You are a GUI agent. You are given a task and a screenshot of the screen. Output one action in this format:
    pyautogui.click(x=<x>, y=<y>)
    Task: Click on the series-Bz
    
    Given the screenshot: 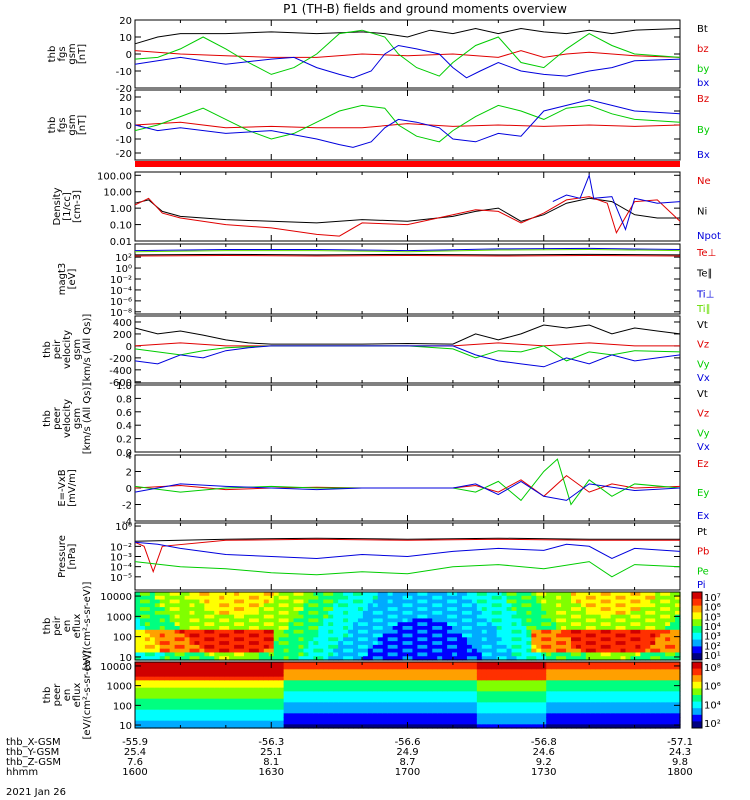 What is the action you would take?
    pyautogui.click(x=407, y=125)
    